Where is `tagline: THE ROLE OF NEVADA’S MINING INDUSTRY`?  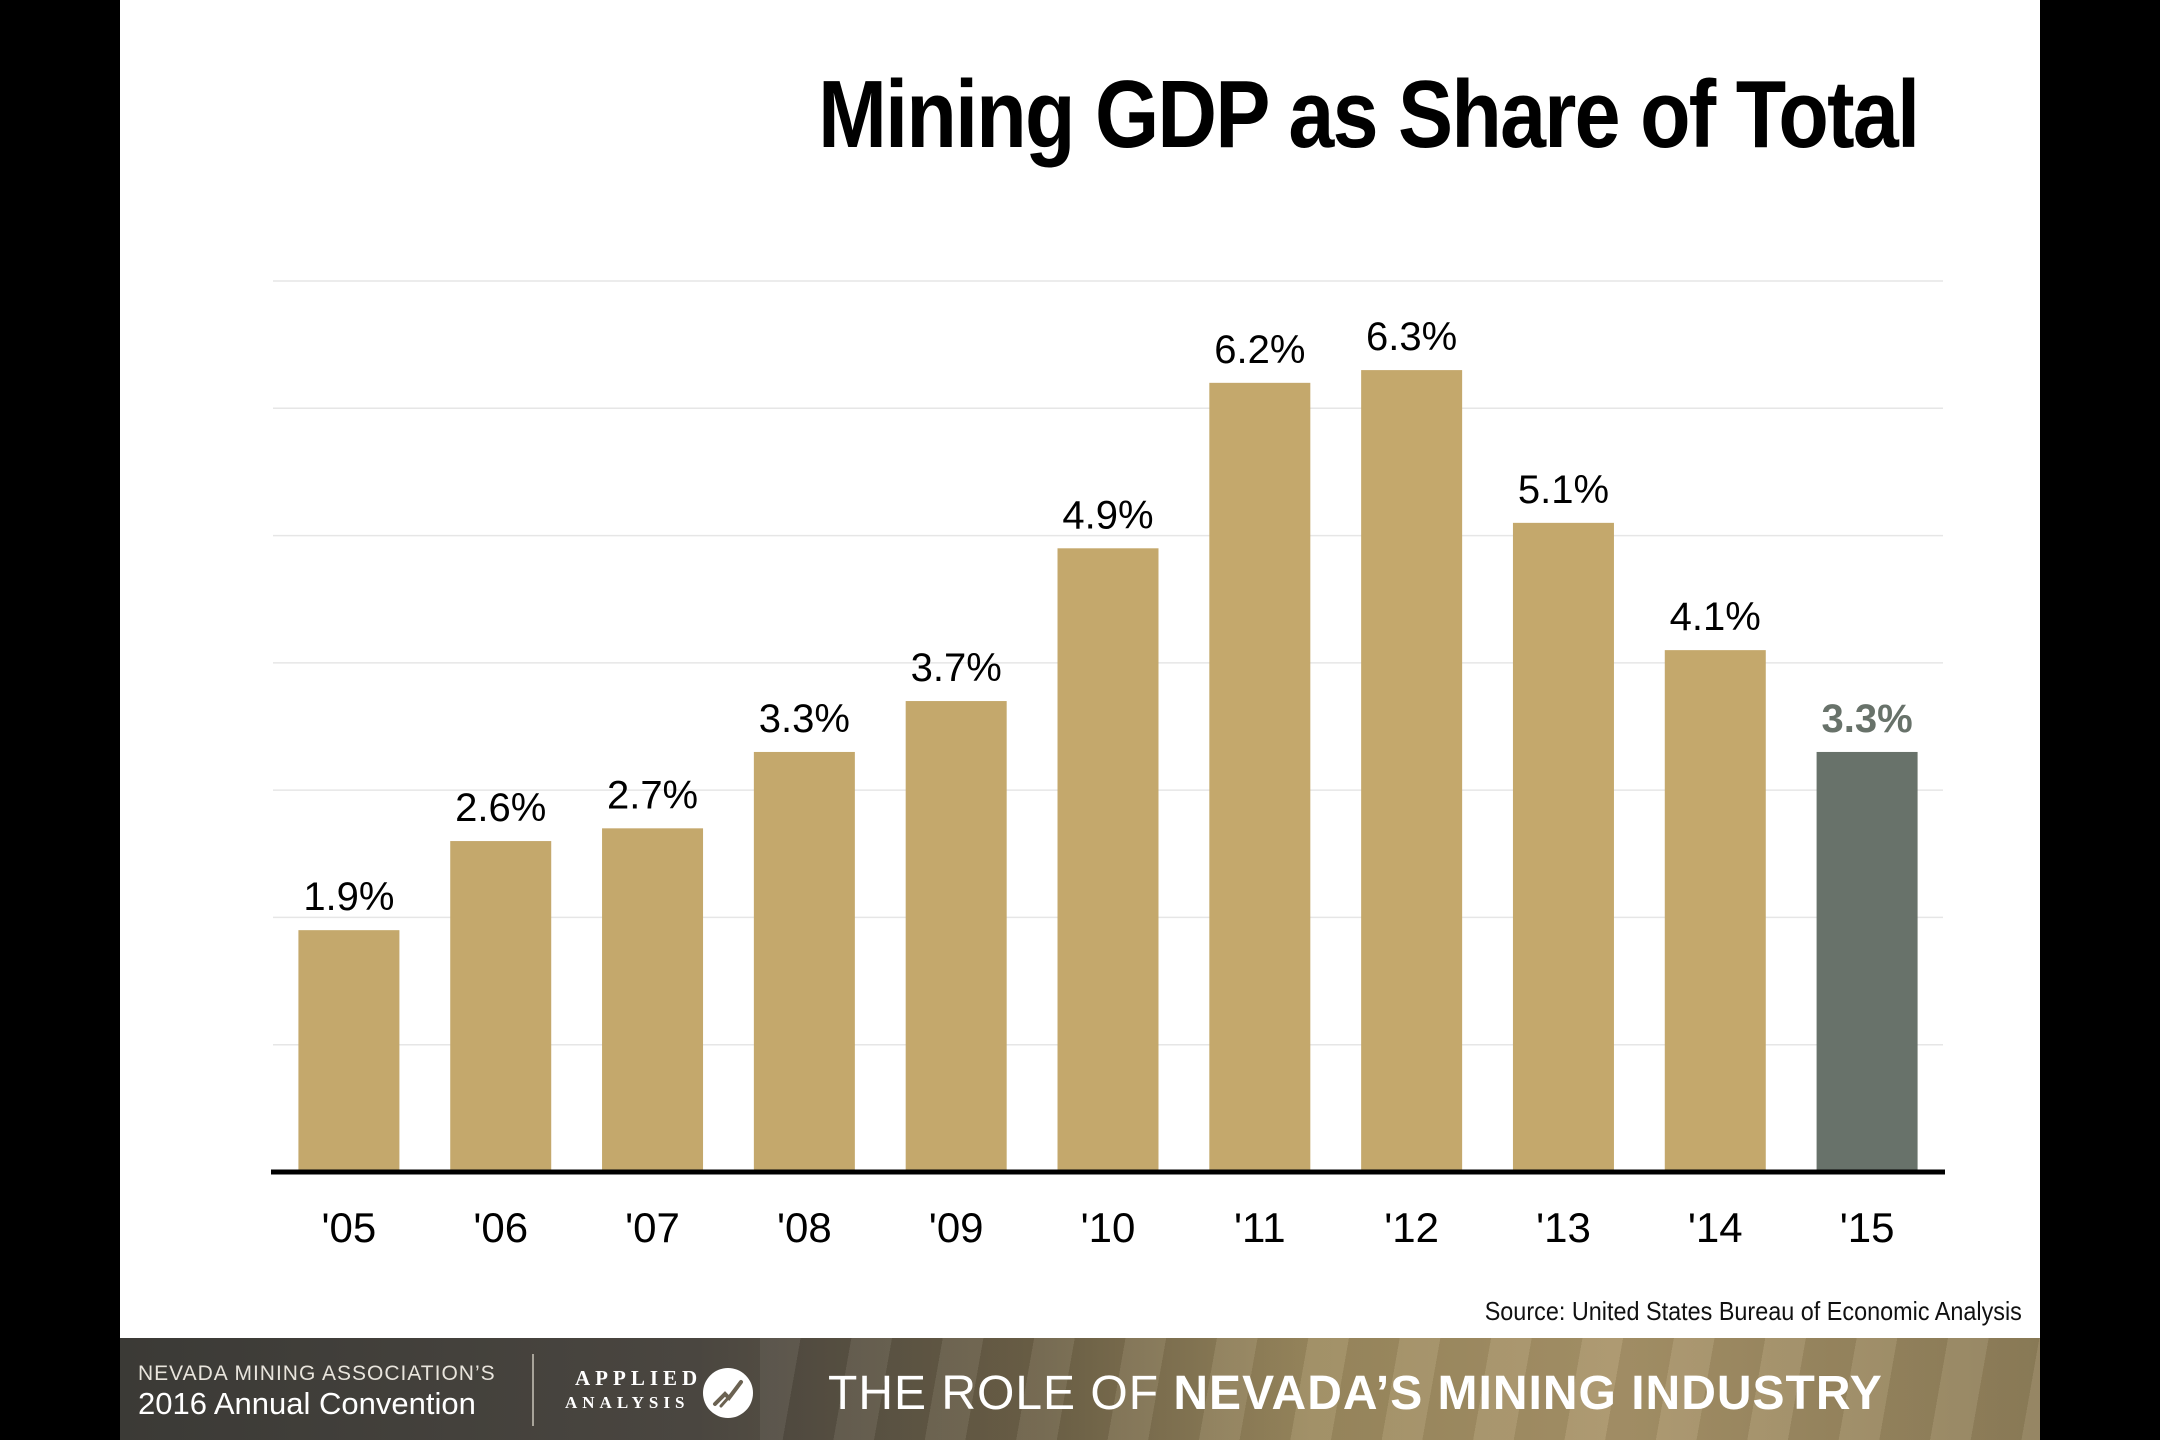
tagline: THE ROLE OF NEVADA’S MINING INDUSTRY is located at coordinates (1355, 1393).